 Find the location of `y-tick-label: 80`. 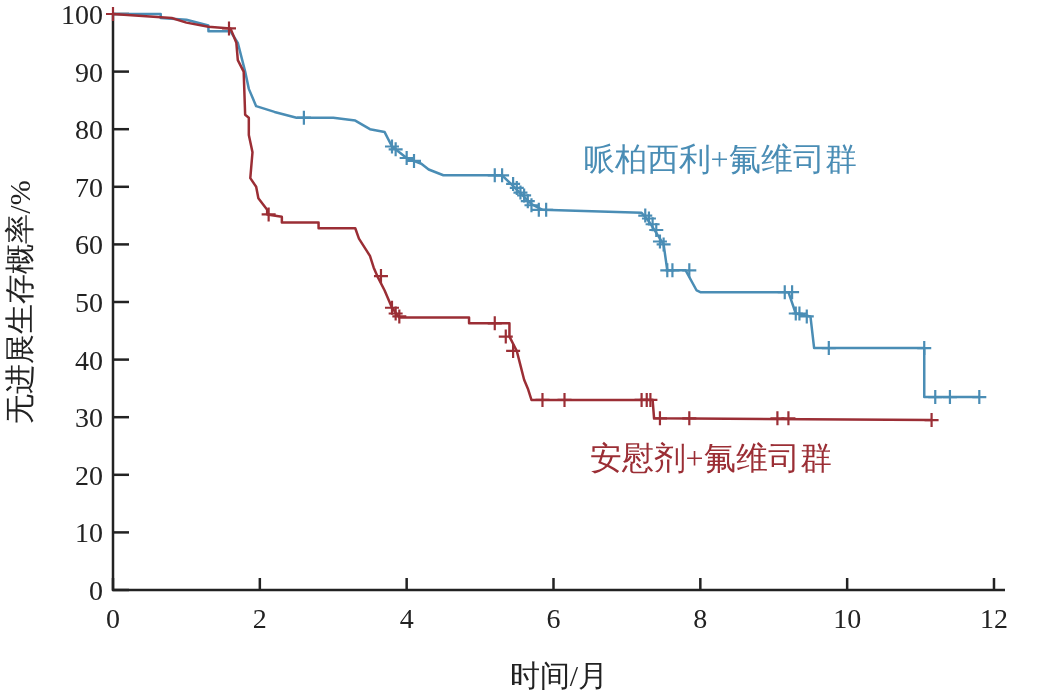

y-tick-label: 80 is located at coordinates (89, 130).